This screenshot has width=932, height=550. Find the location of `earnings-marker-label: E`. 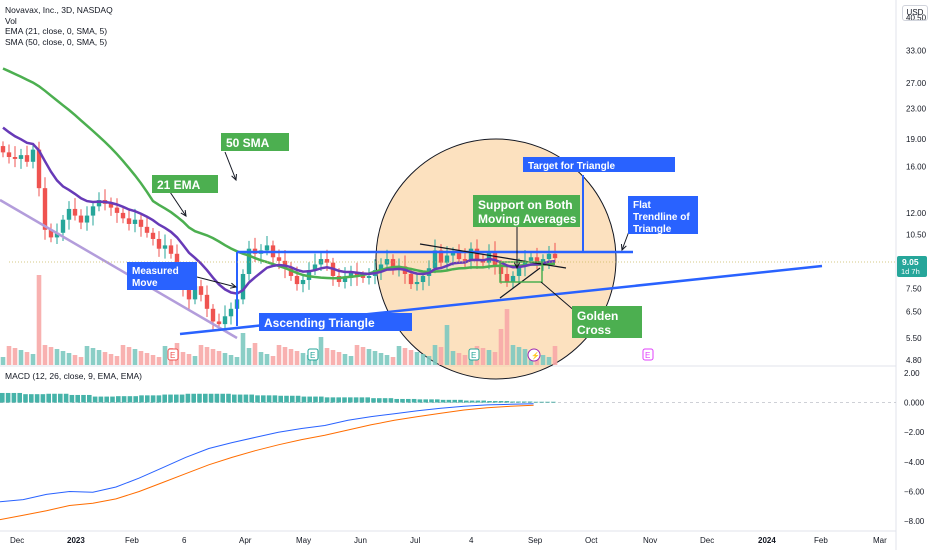

earnings-marker-label: E is located at coordinates (312, 355).